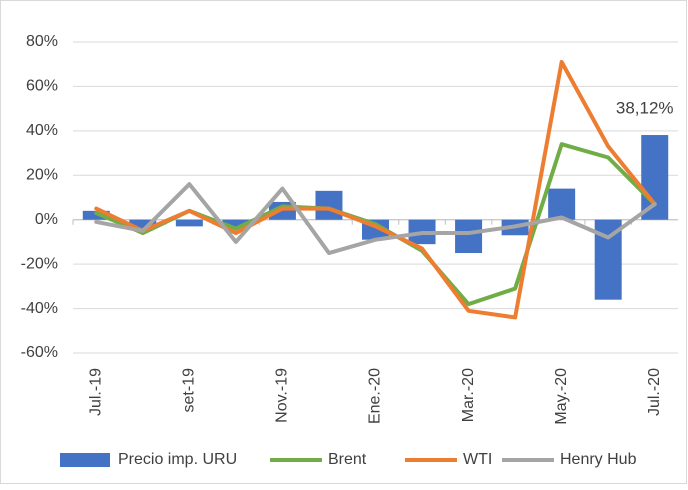  What do you see at coordinates (282, 395) in the screenshot?
I see `x-tick-label: Nov.-19` at bounding box center [282, 395].